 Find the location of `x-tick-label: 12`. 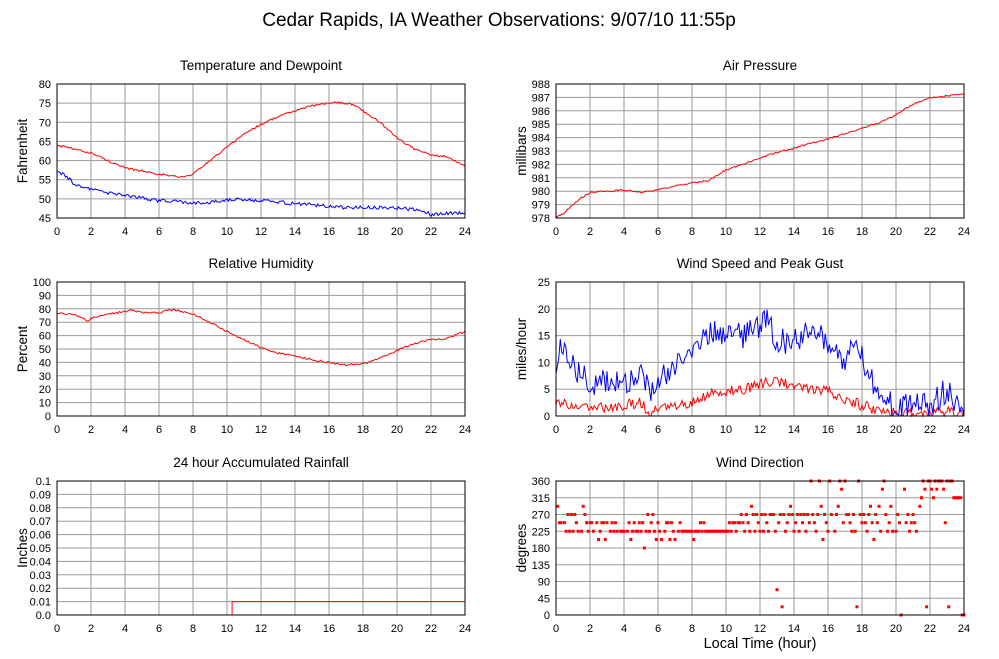

x-tick-label: 12 is located at coordinates (261, 430).